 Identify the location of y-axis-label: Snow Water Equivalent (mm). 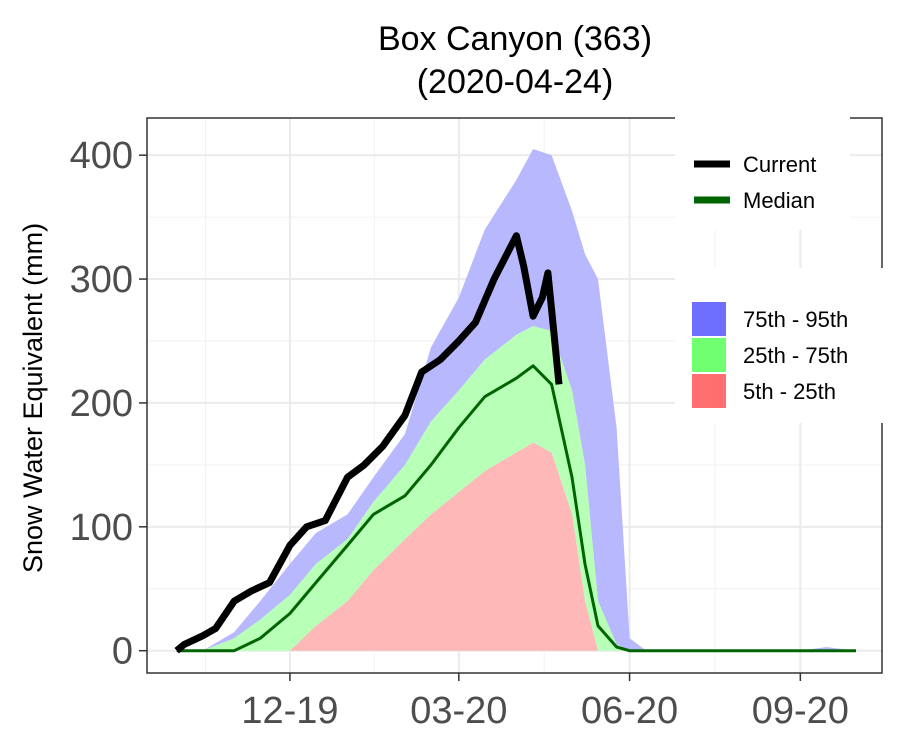
(33, 398).